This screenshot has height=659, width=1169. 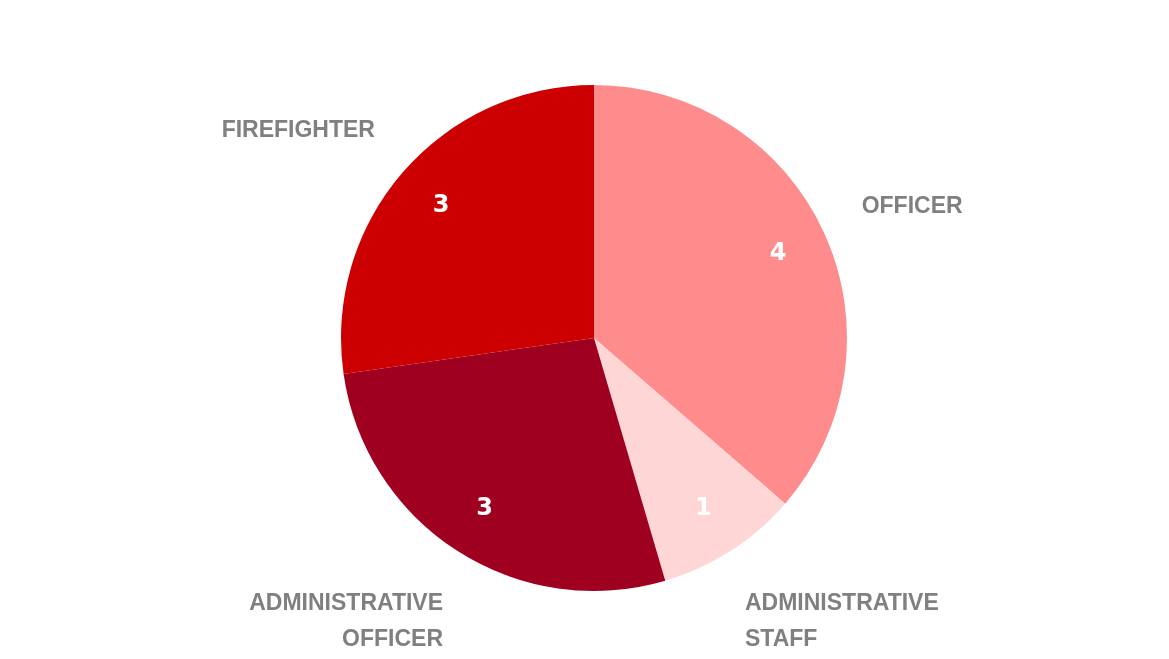 What do you see at coordinates (912, 204) in the screenshot?
I see `slice-label: OFFICER` at bounding box center [912, 204].